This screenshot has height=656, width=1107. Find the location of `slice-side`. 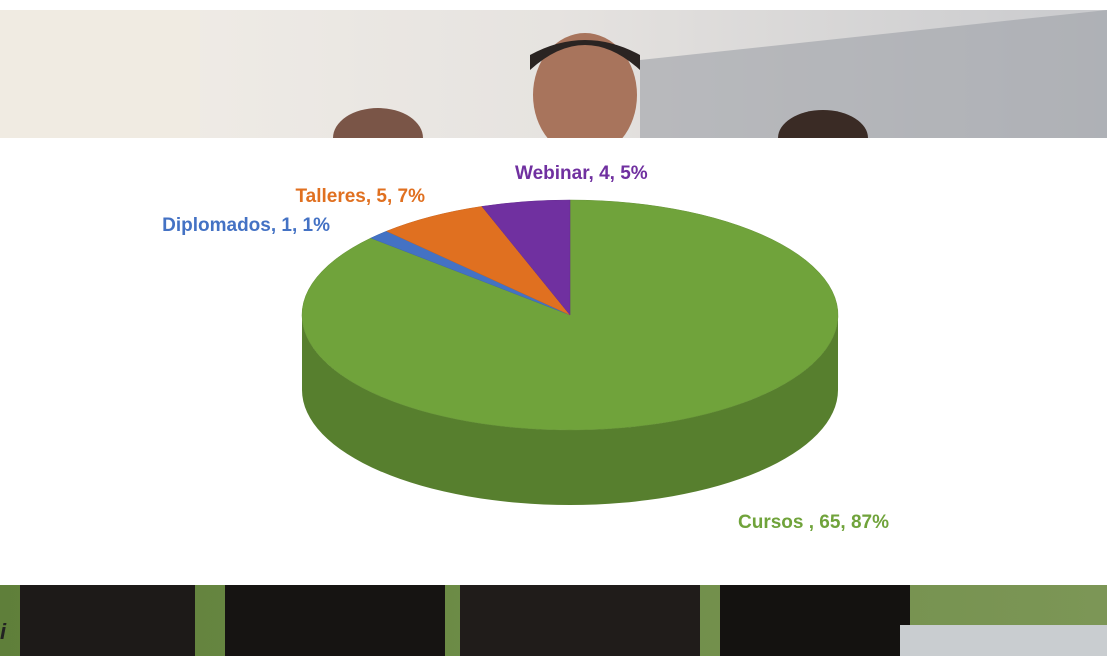

slice-side is located at coordinates (570, 410).